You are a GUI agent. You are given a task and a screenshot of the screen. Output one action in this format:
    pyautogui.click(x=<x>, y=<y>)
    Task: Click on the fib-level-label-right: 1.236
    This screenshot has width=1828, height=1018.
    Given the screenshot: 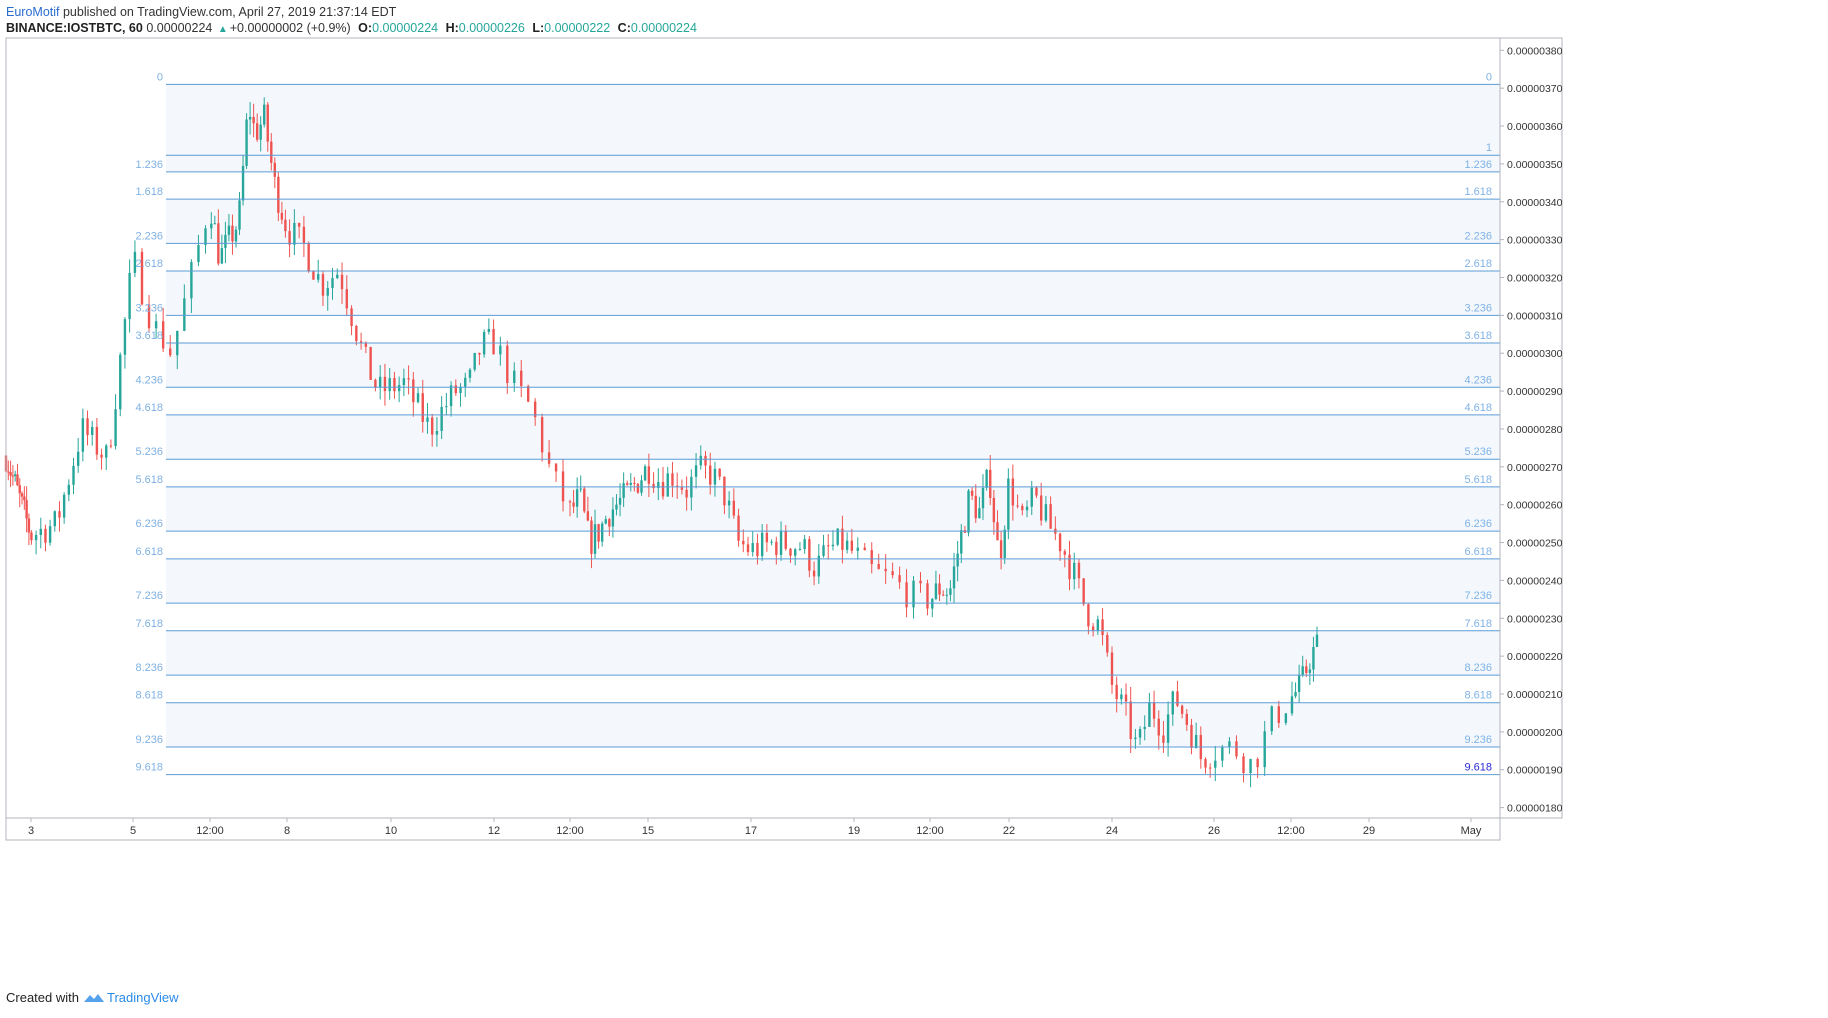 What is the action you would take?
    pyautogui.click(x=1478, y=165)
    